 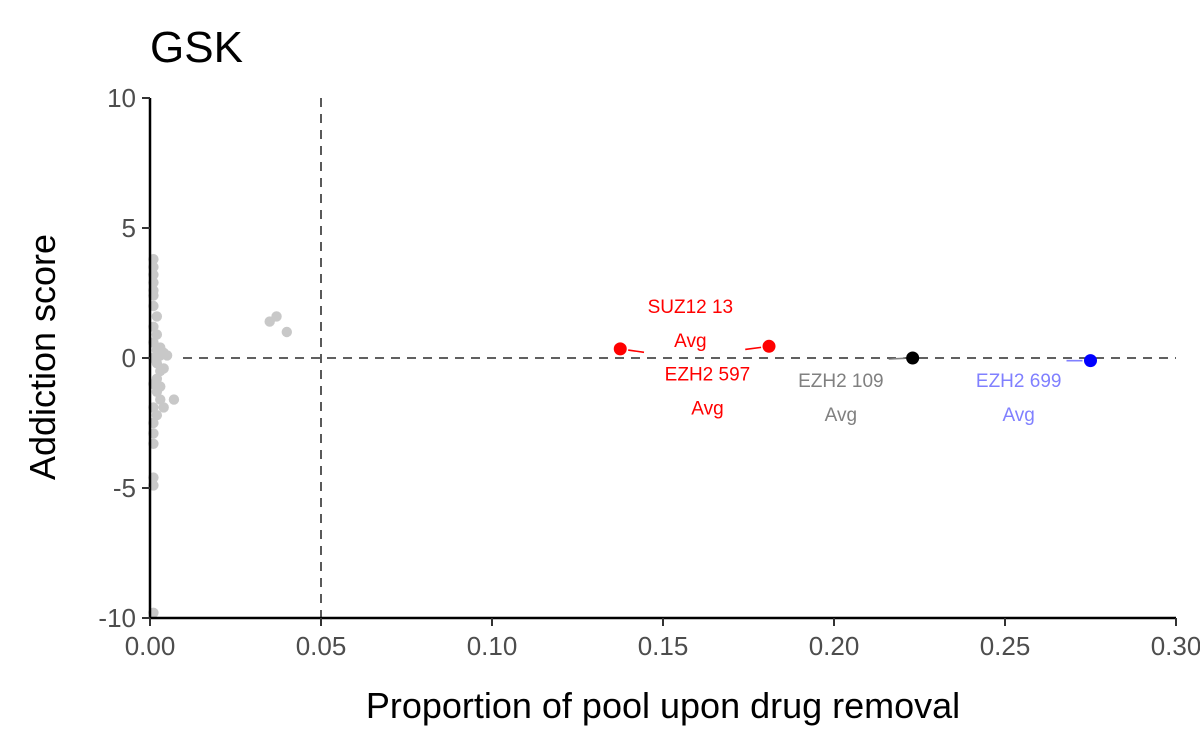 I want to click on y-tick-label: 5, so click(x=129, y=228).